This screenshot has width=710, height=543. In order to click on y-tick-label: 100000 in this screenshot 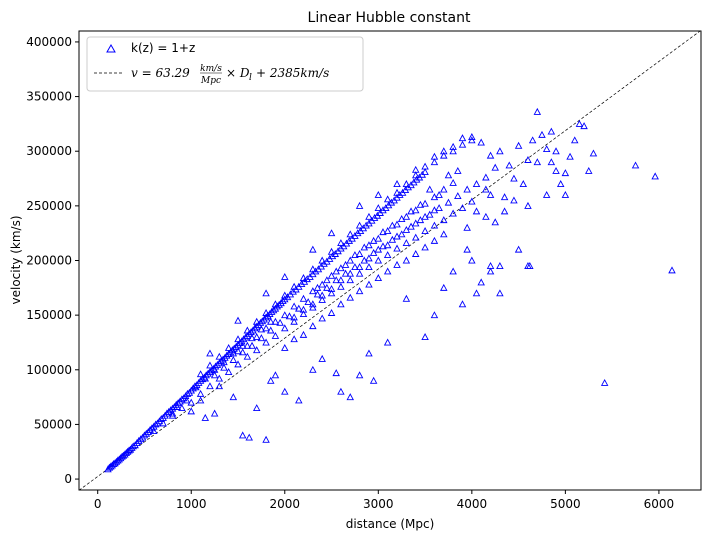, I will do `click(49, 370)`.